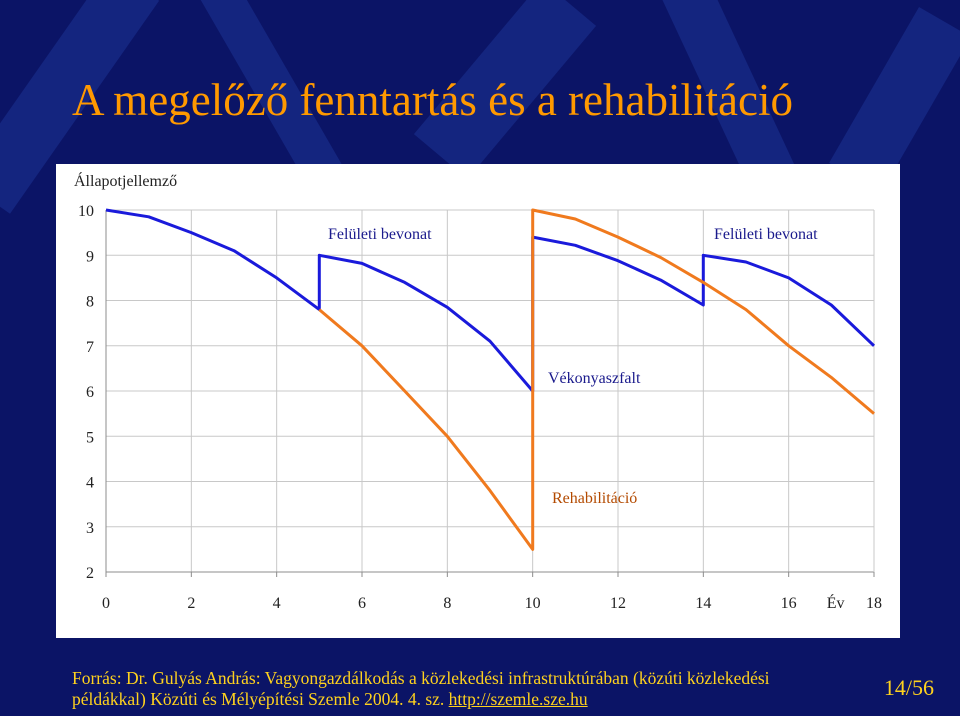 The height and width of the screenshot is (716, 960). What do you see at coordinates (432, 100) in the screenshot?
I see `slide-title: A megelőző fenntartás és a rehabilitáció` at bounding box center [432, 100].